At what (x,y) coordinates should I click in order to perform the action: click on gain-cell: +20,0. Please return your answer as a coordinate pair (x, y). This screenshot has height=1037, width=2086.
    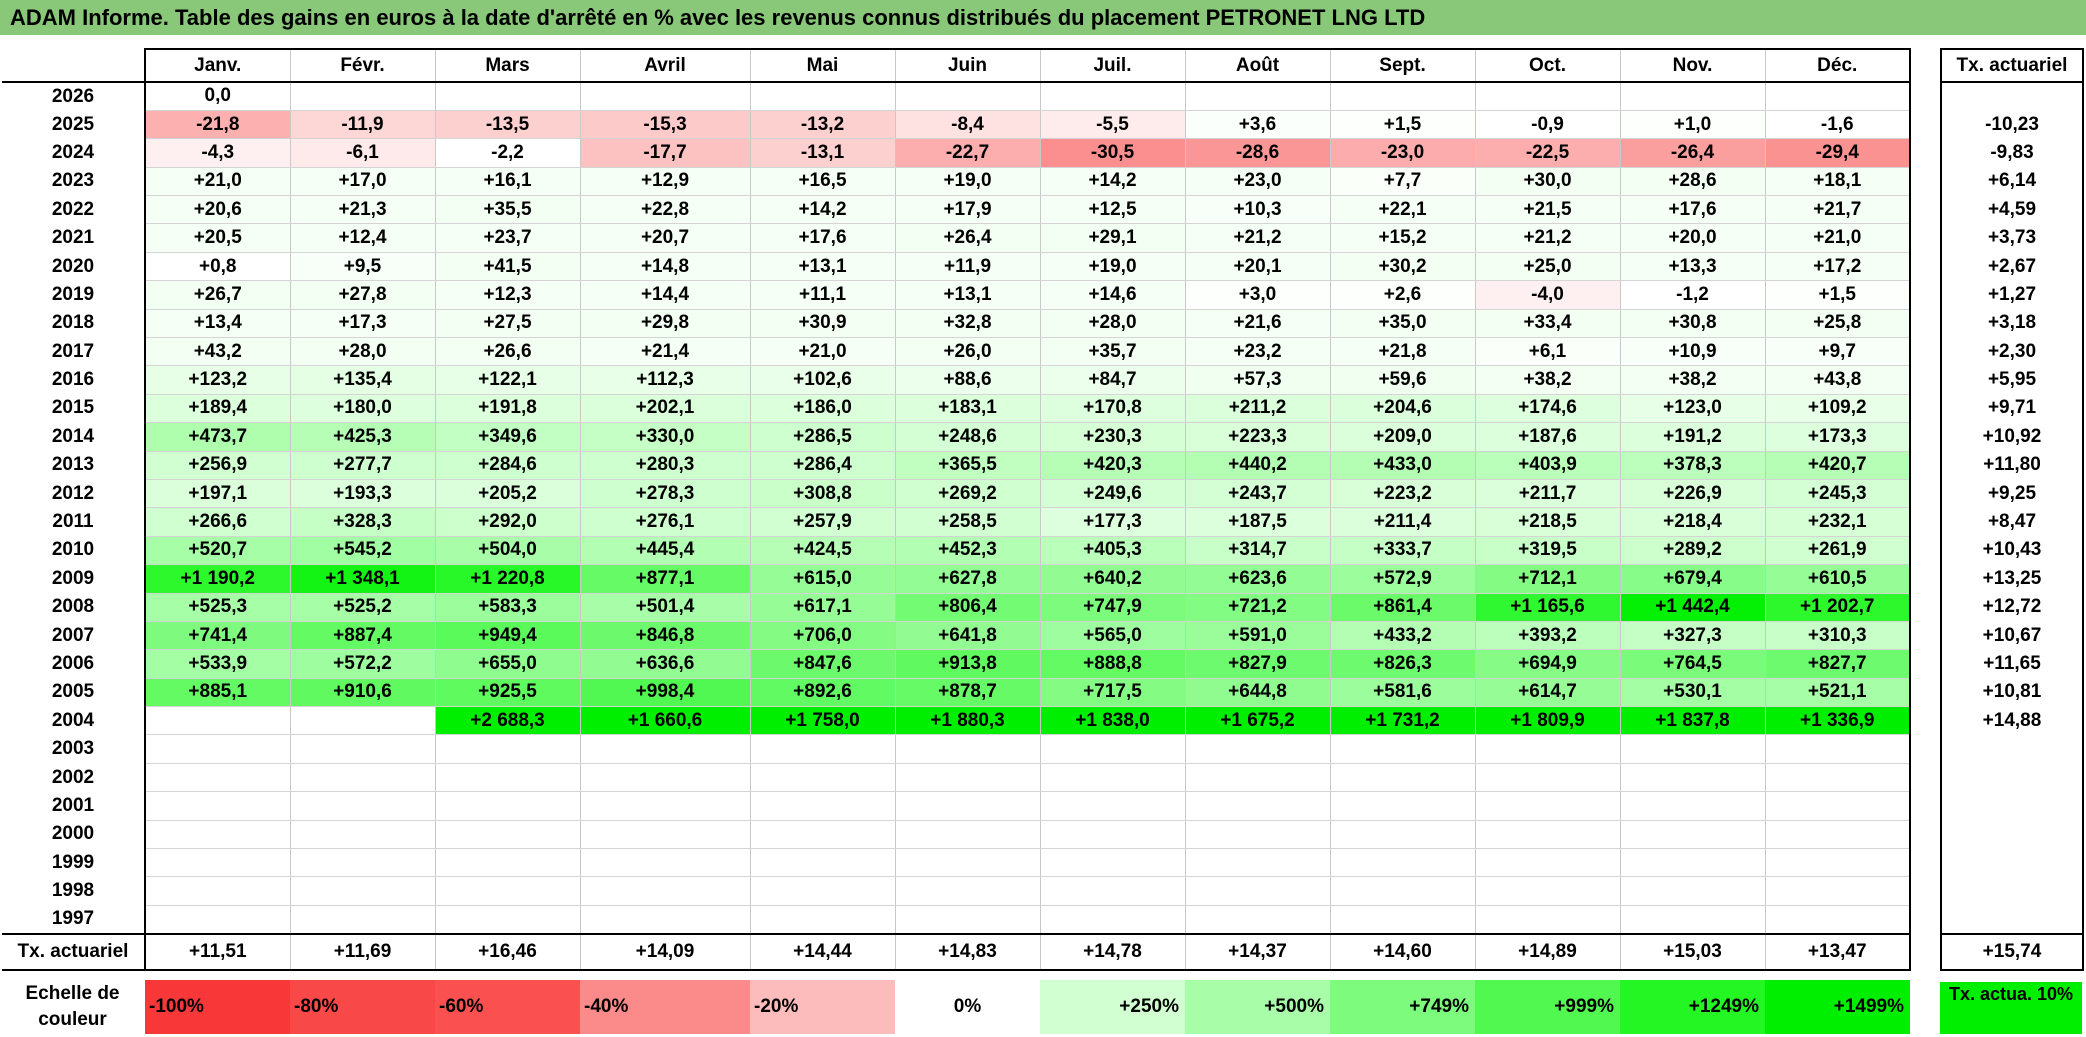
    Looking at the image, I should click on (1692, 238).